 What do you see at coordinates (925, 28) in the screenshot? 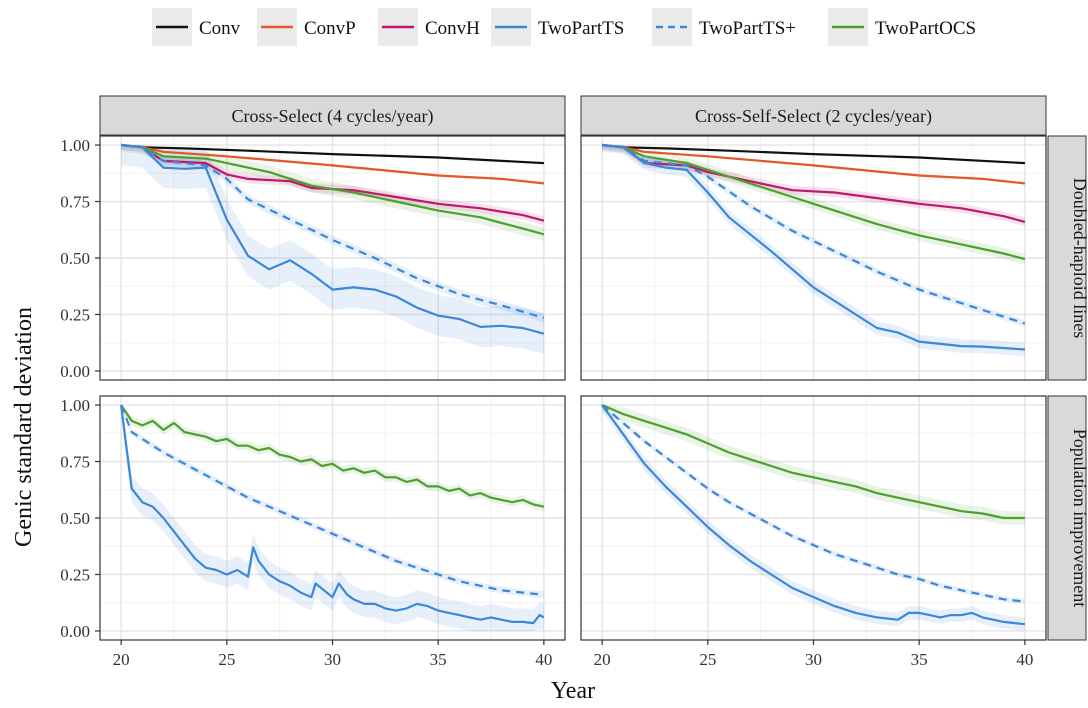
I see `legend-label: TwoPartOCS` at bounding box center [925, 28].